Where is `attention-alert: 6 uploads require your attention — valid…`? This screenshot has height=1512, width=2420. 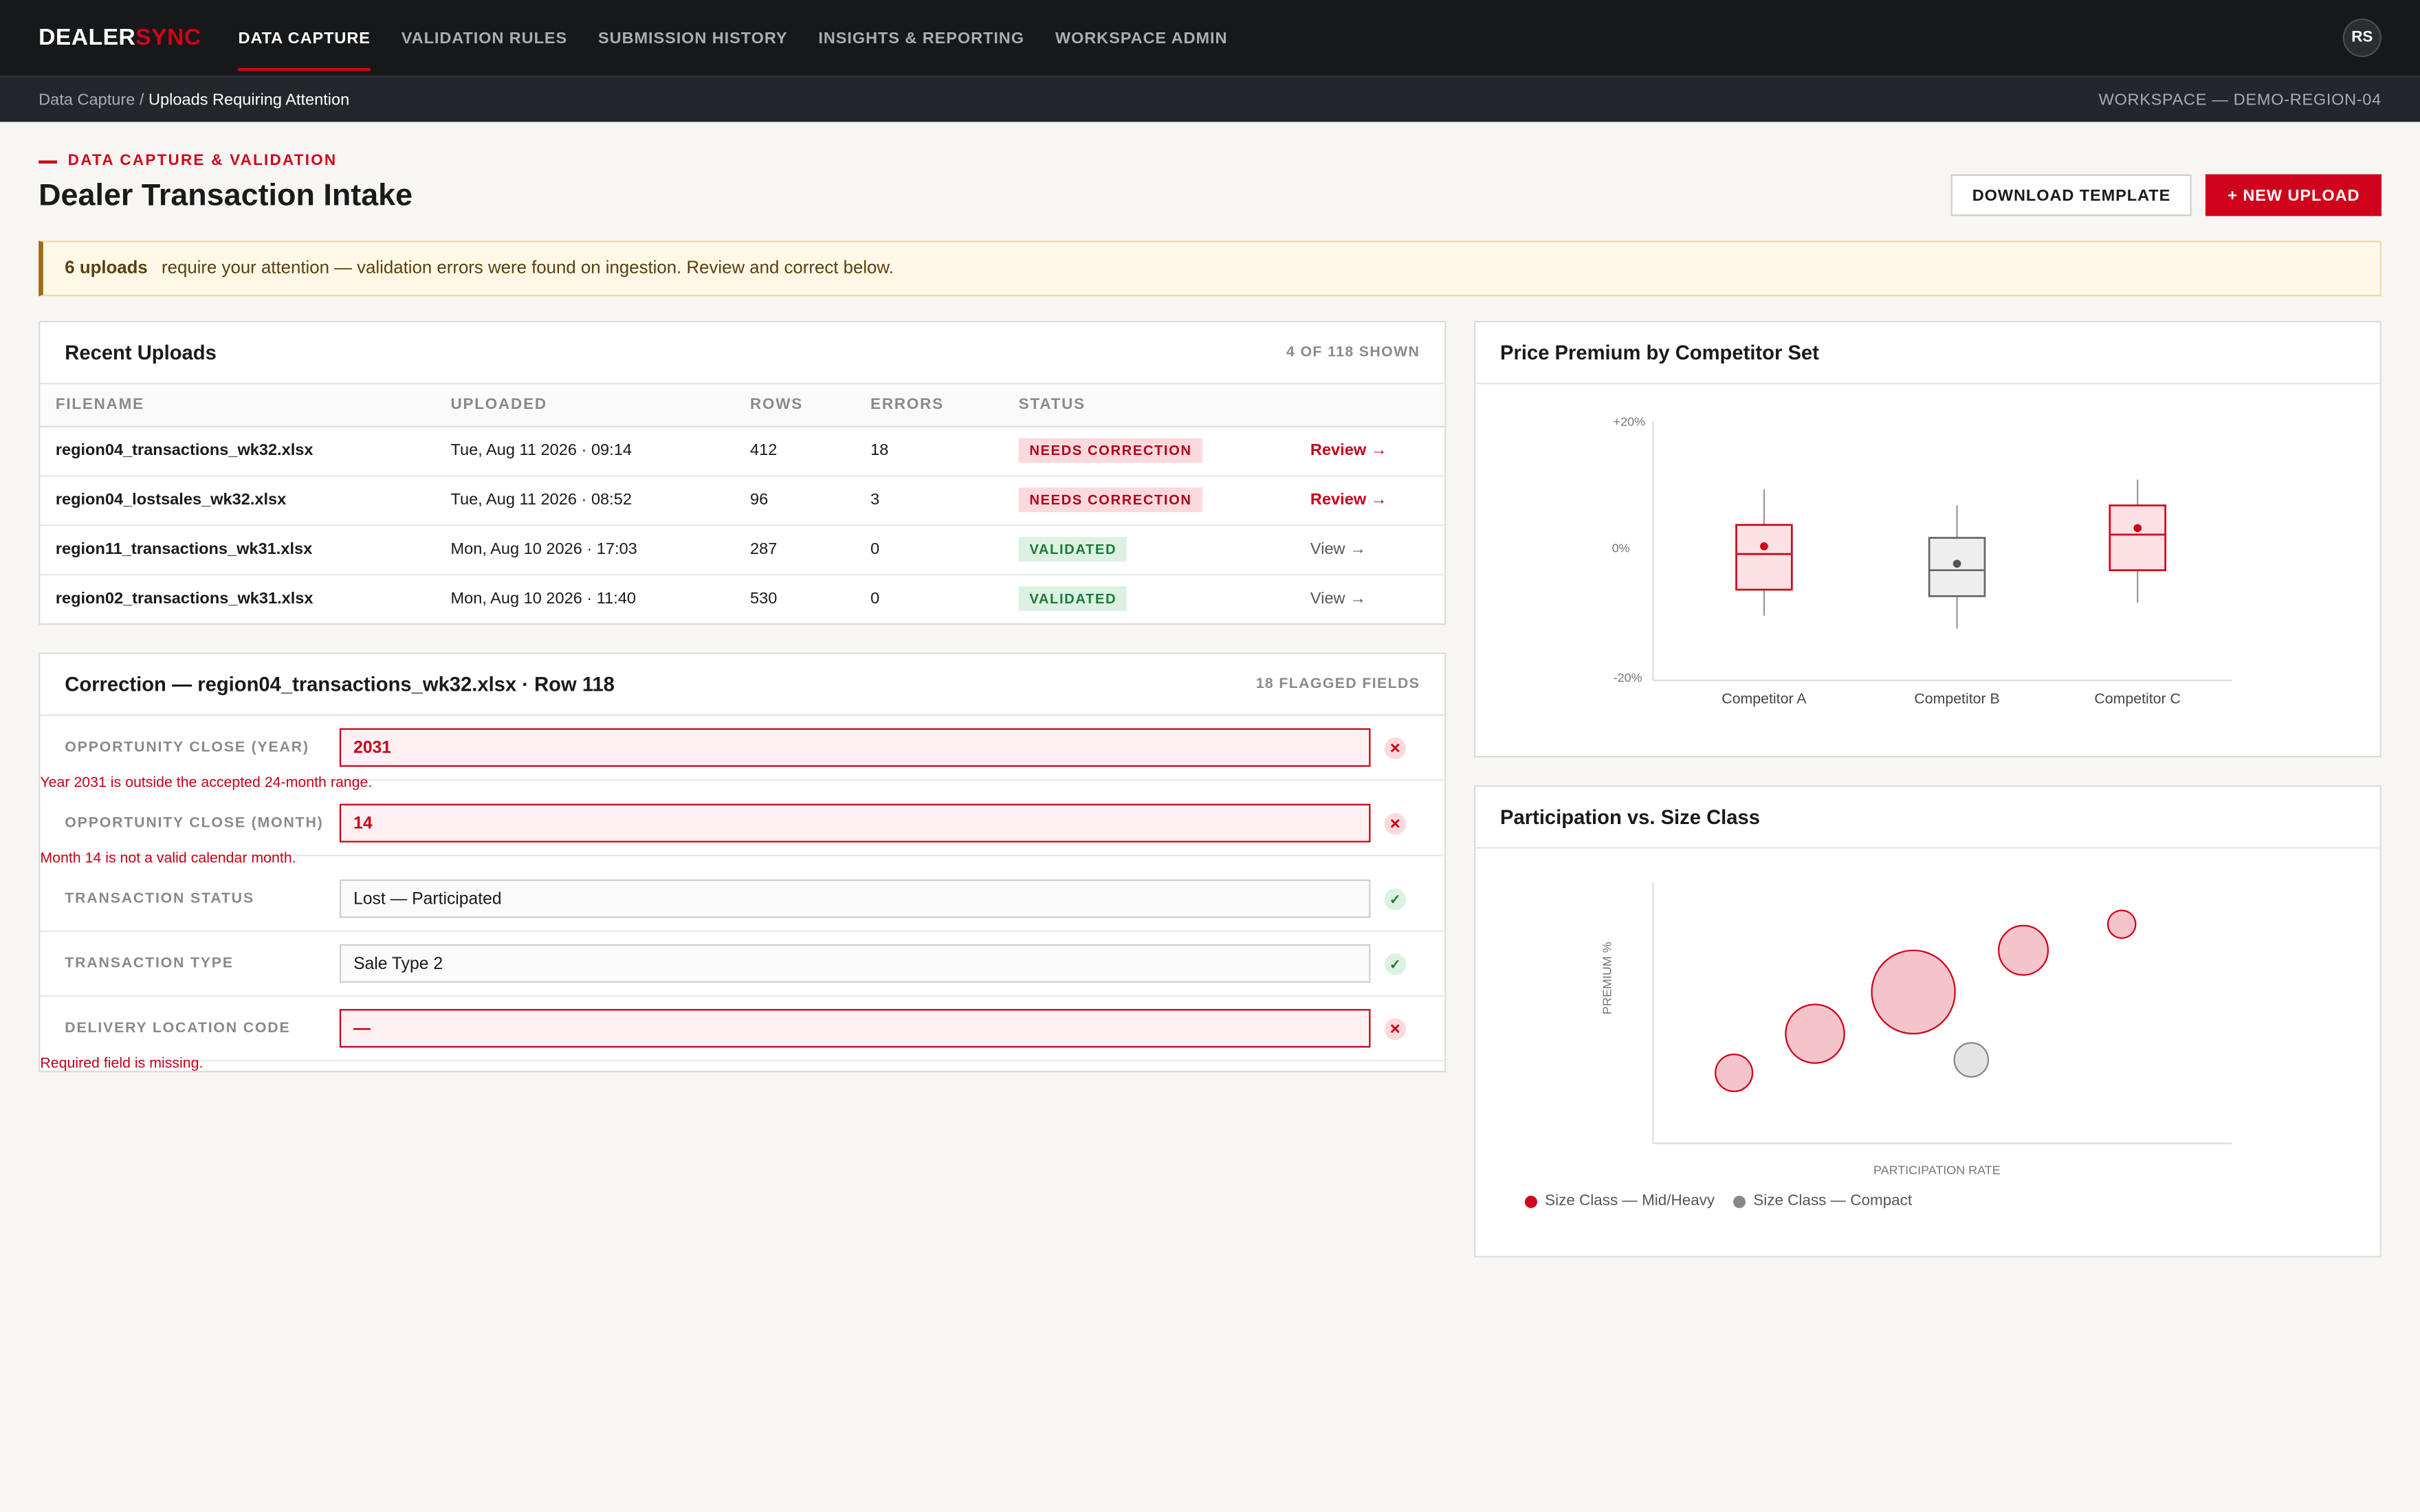
attention-alert: 6 uploads require your attention — valid… is located at coordinates (1210, 269).